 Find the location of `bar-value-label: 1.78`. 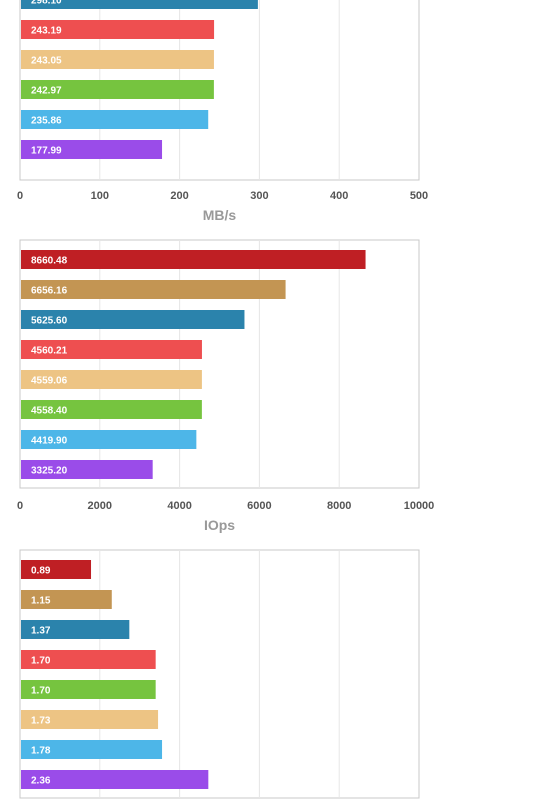

bar-value-label: 1.78 is located at coordinates (41, 751).